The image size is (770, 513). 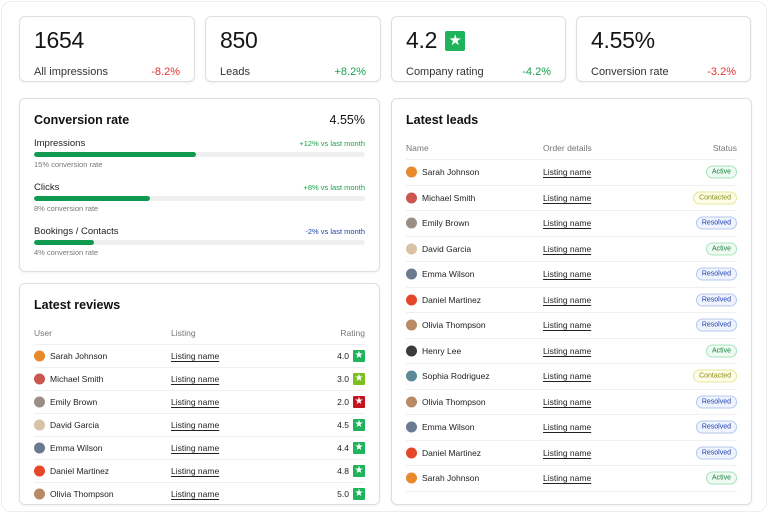 What do you see at coordinates (82, 494) in the screenshot?
I see `user-name: Olivia Thompson` at bounding box center [82, 494].